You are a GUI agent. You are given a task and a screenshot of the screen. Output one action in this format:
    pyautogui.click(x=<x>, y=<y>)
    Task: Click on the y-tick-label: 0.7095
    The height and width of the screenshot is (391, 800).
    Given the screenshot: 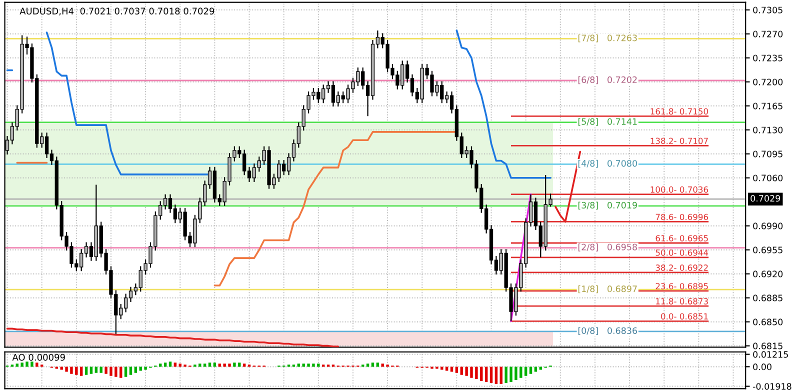 What is the action you would take?
    pyautogui.click(x=767, y=154)
    